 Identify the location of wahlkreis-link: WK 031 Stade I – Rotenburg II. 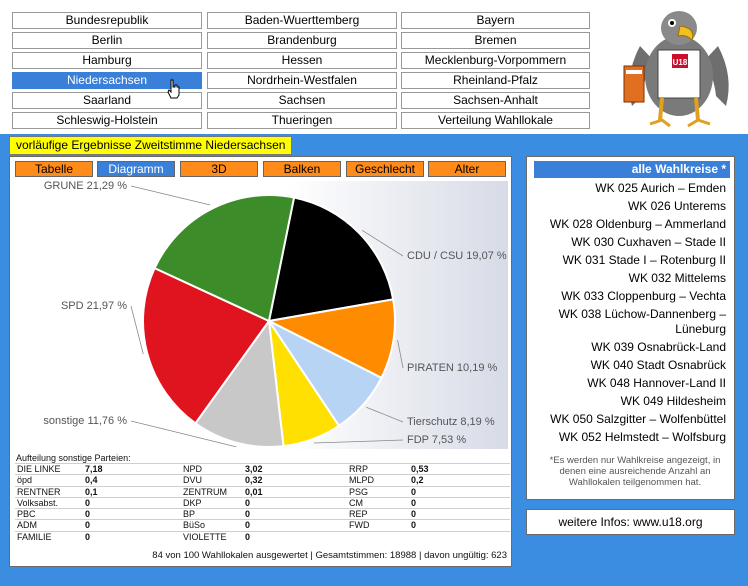
(644, 260).